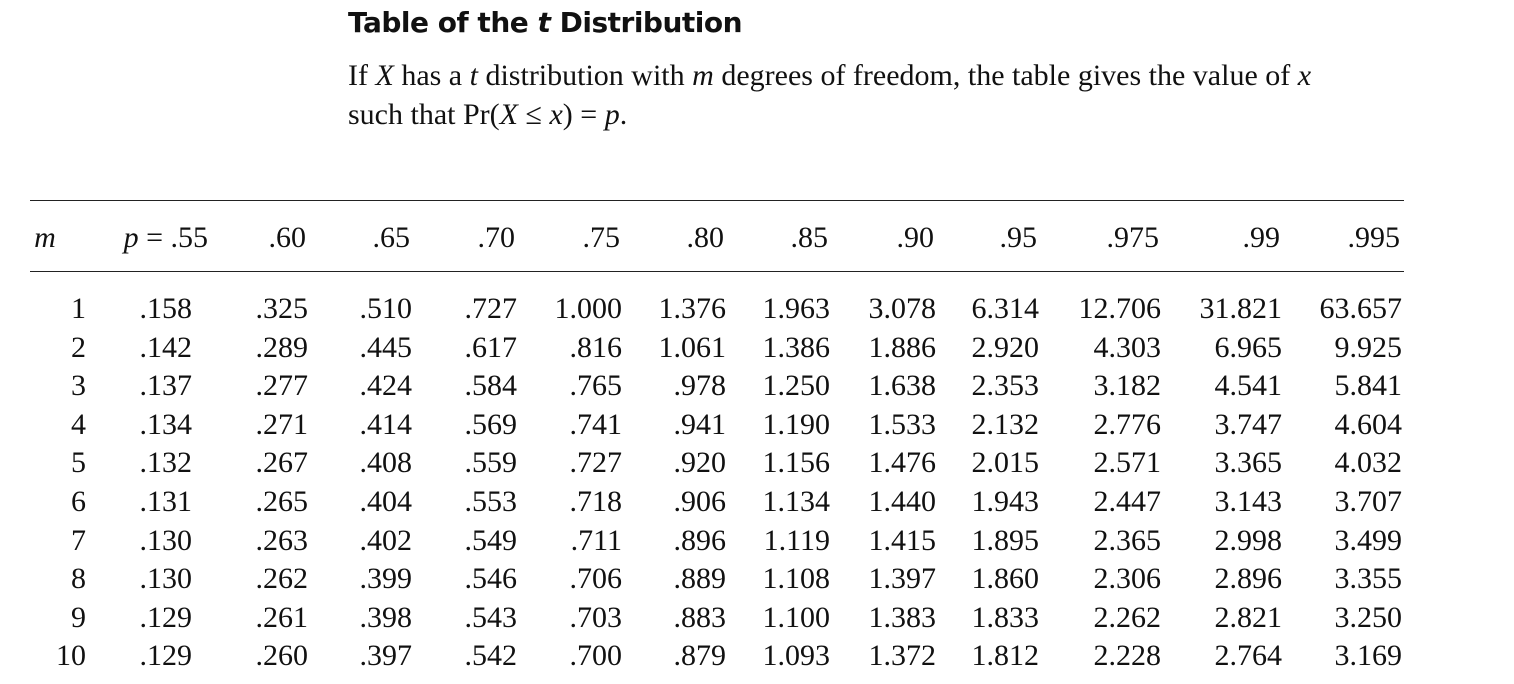 This screenshot has width=1514, height=684. I want to click on table-cell: 2.896, so click(1248, 579).